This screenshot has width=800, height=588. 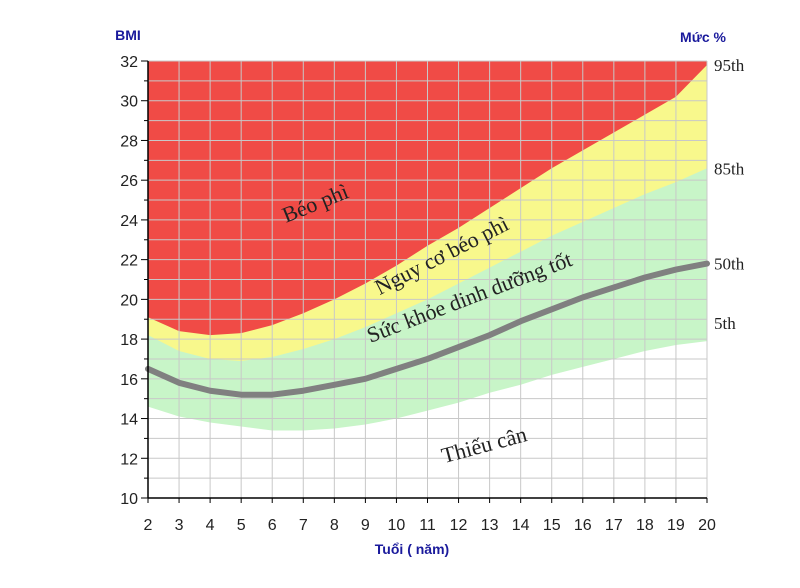 I want to click on percentile-label: 85th, so click(x=729, y=168).